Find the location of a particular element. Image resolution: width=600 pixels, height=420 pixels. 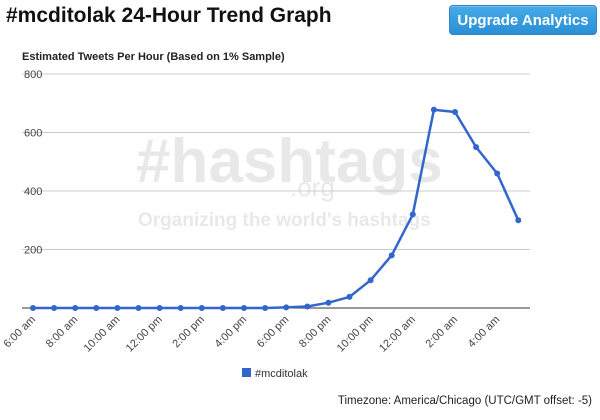

y-tick-label: 600 is located at coordinates (33, 134).